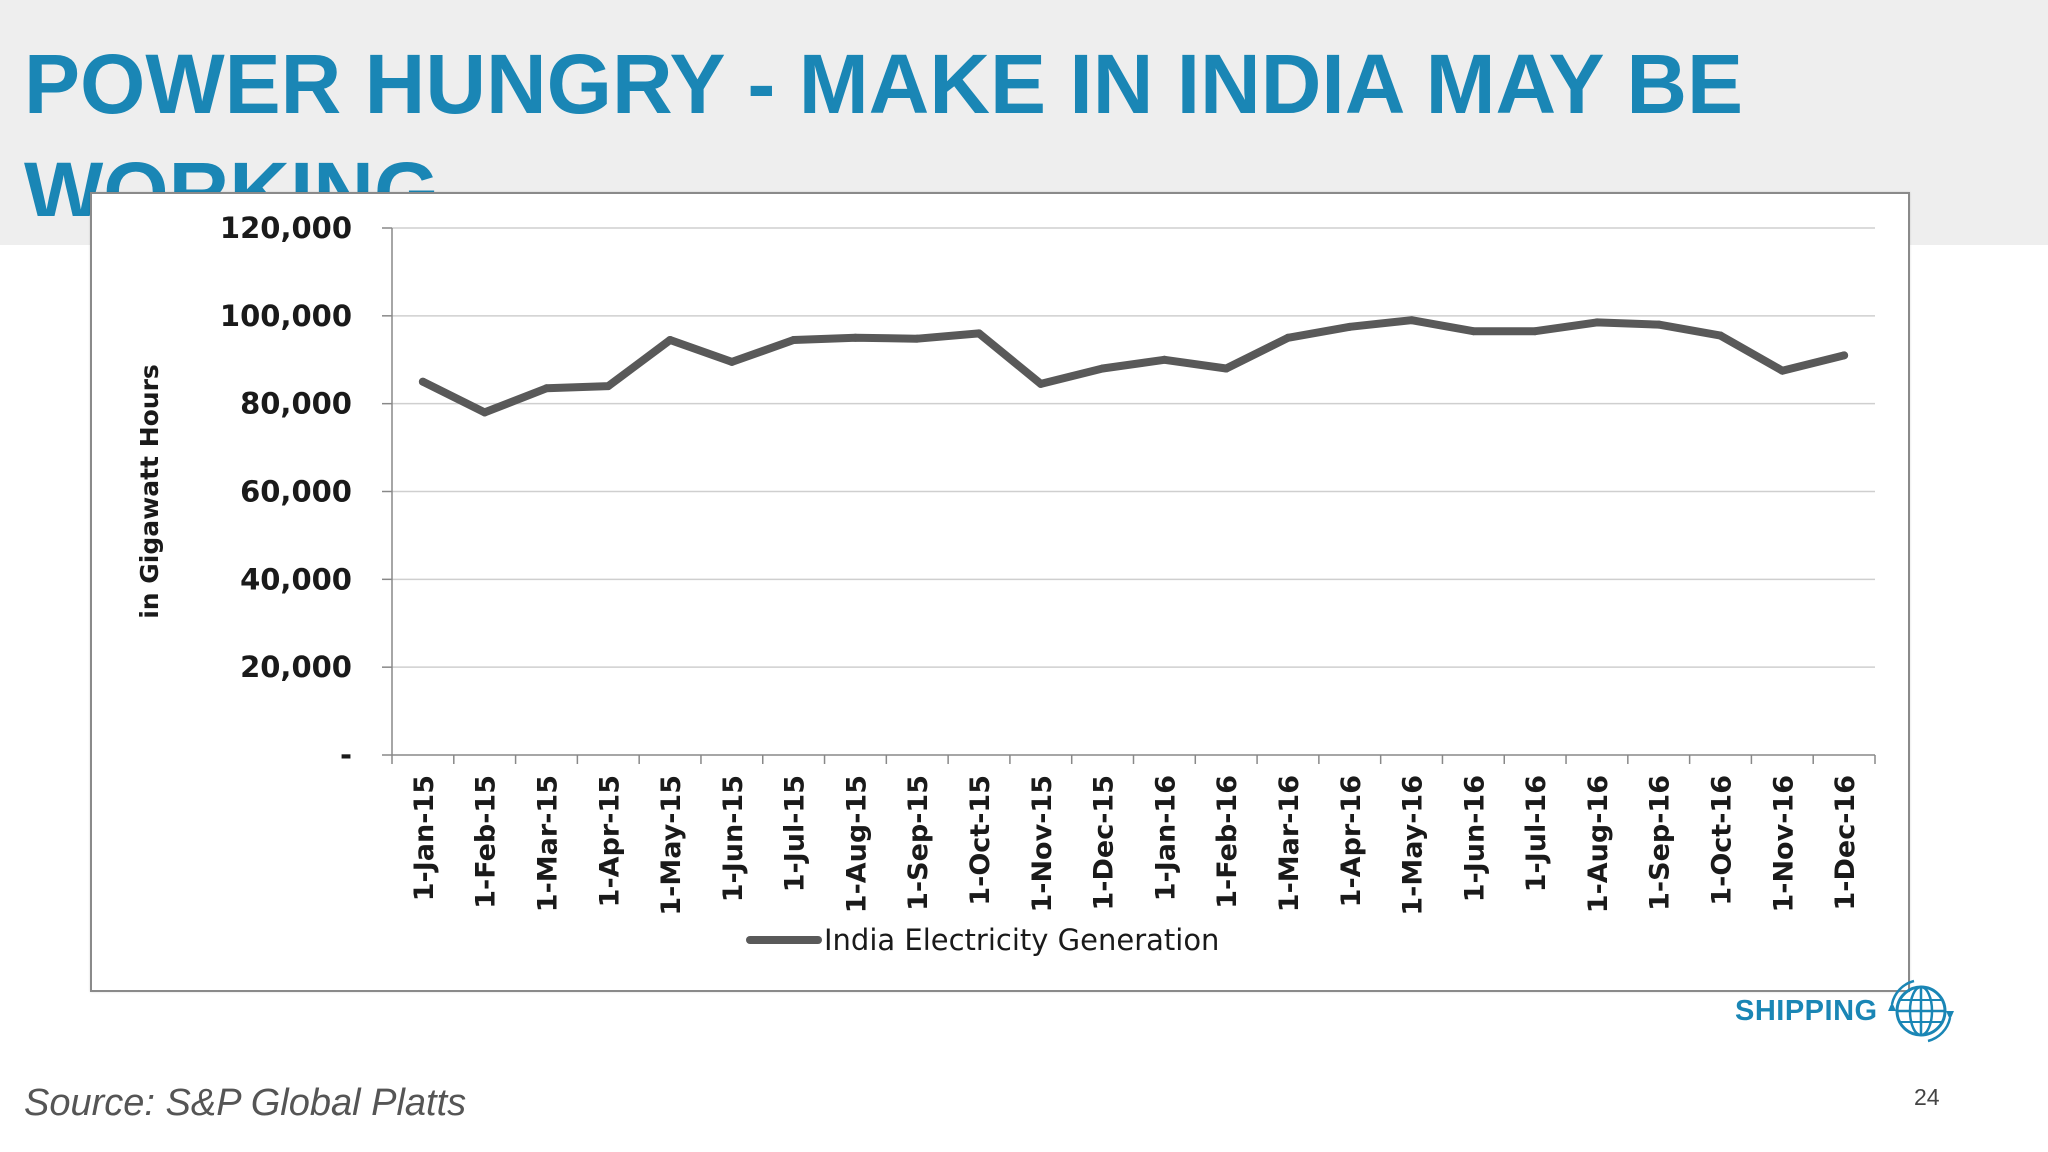  What do you see at coordinates (1806, 1010) in the screenshot?
I see `brand-name: SHIPPING` at bounding box center [1806, 1010].